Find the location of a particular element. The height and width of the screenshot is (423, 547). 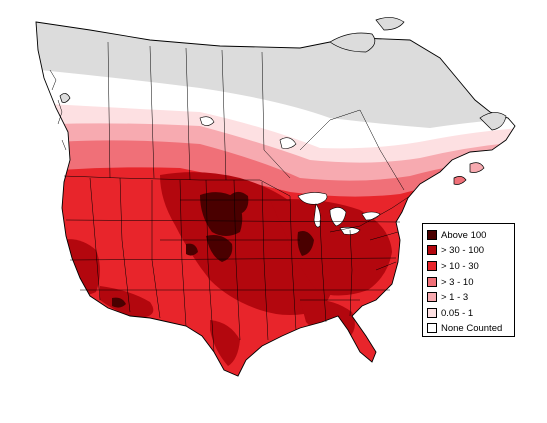

legend-item-10-30: > 10 - 30 is located at coordinates (453, 266).